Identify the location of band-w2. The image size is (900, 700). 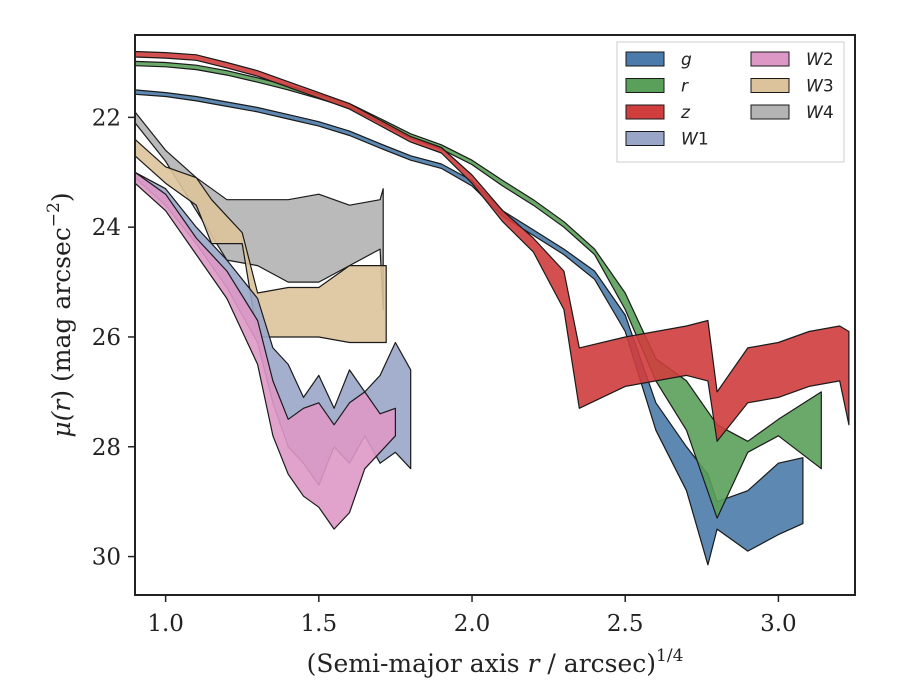
(265, 350).